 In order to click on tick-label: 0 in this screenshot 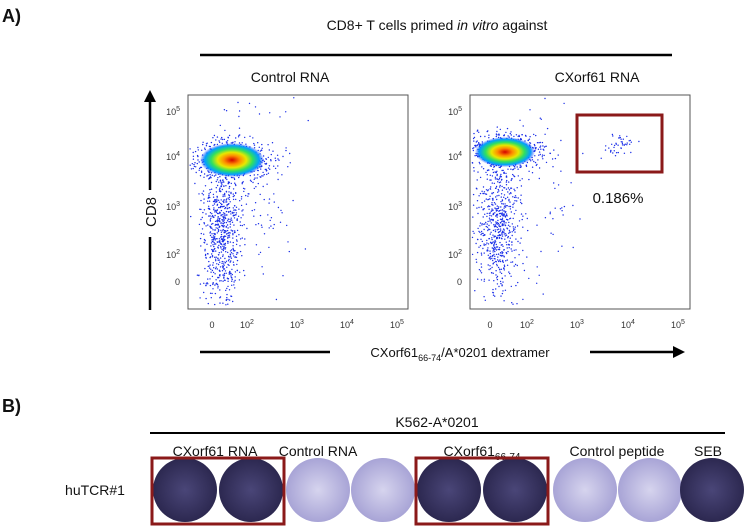, I will do `click(459, 282)`.